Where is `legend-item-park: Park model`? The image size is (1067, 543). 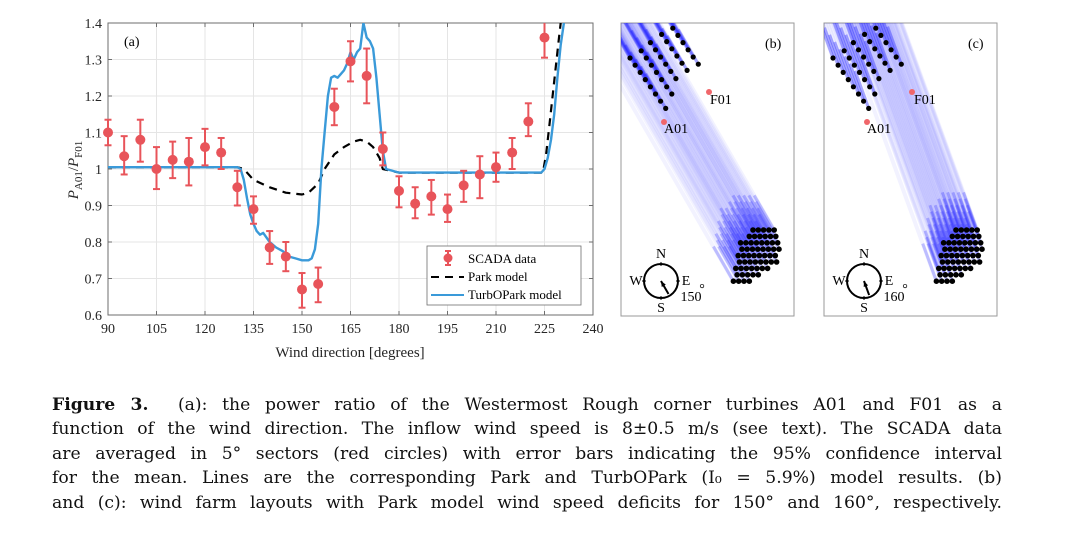
legend-item-park: Park model is located at coordinates (479, 276).